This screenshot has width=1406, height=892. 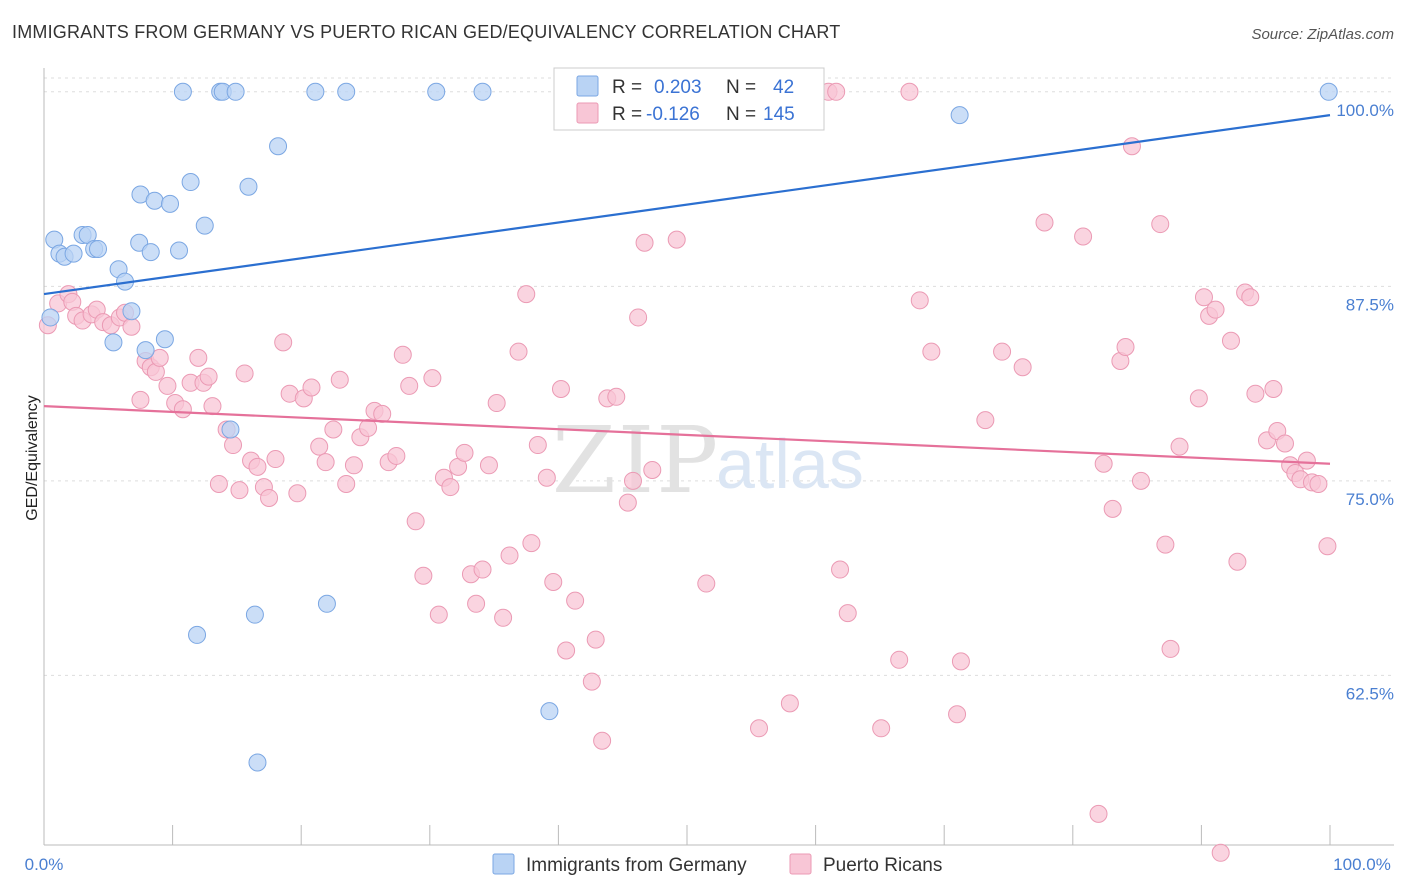 What do you see at coordinates (689, 99) in the screenshot?
I see `stats-legend: R = 0.203 N = 42 R = -0.126 N = 145` at bounding box center [689, 99].